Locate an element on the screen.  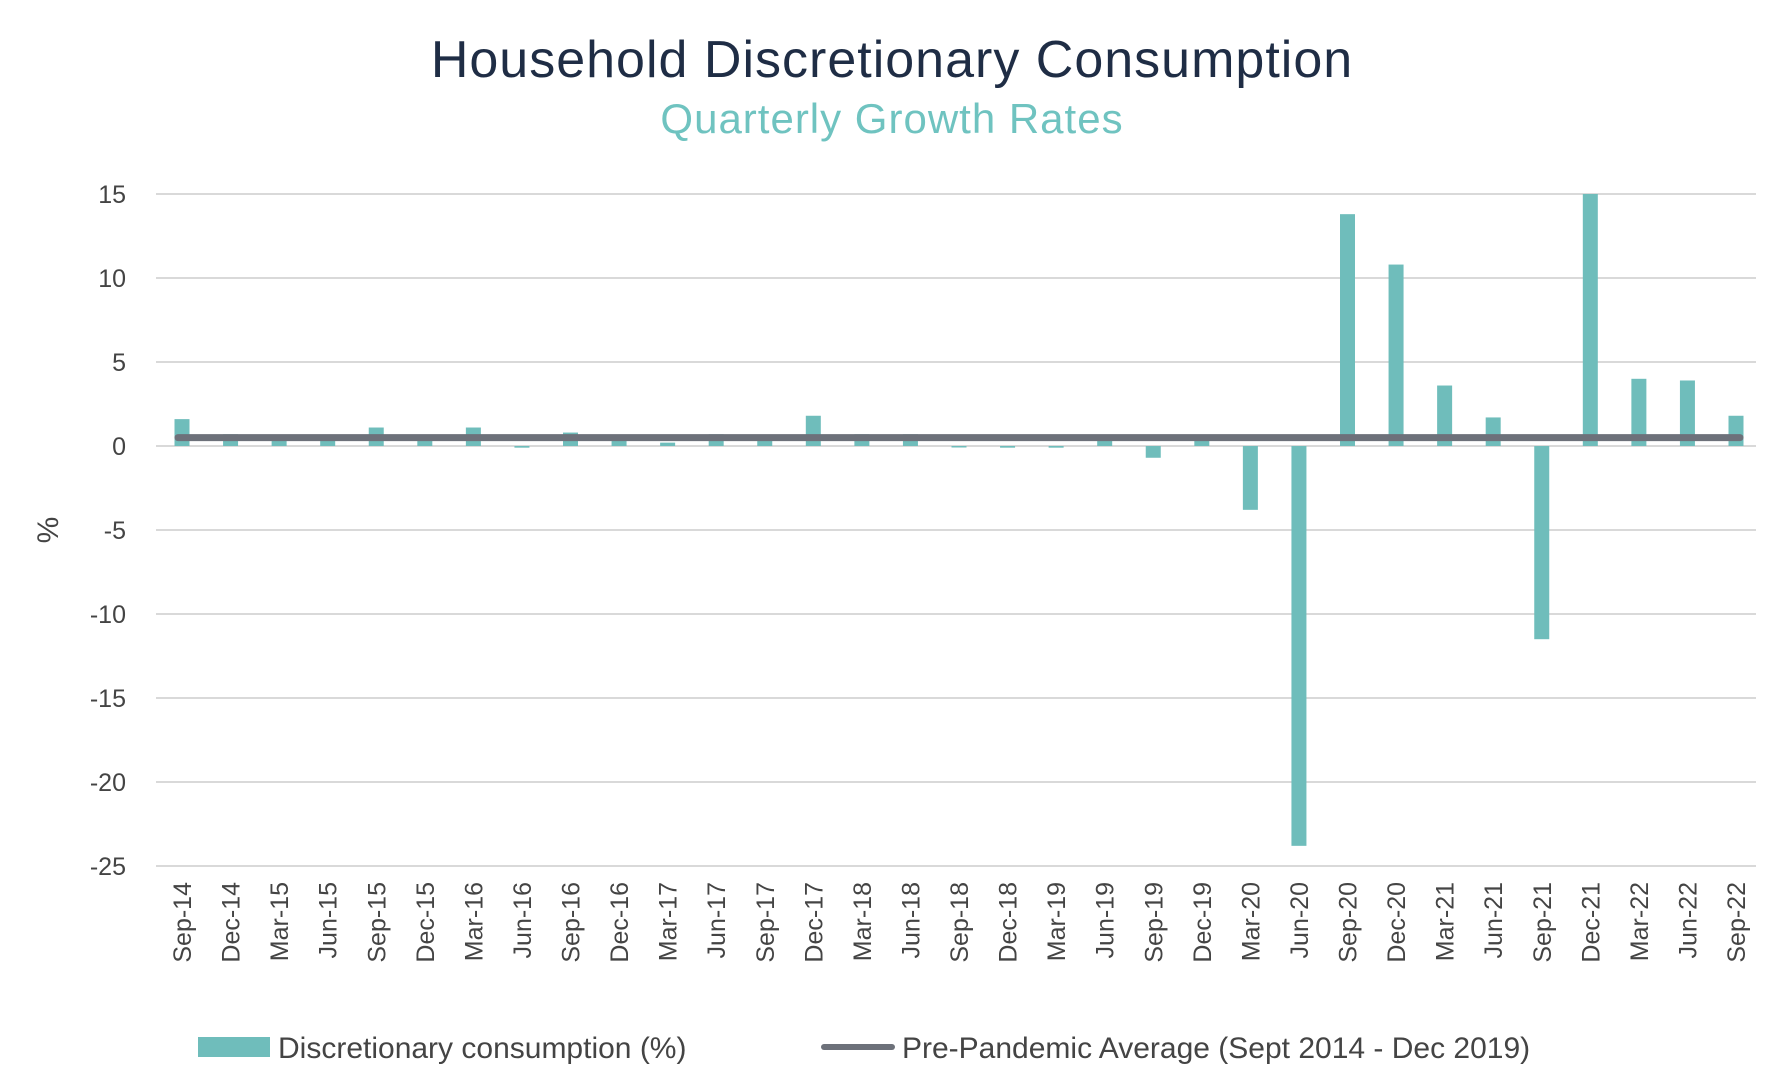
x-tick-label: Jun-16 is located at coordinates (523, 920).